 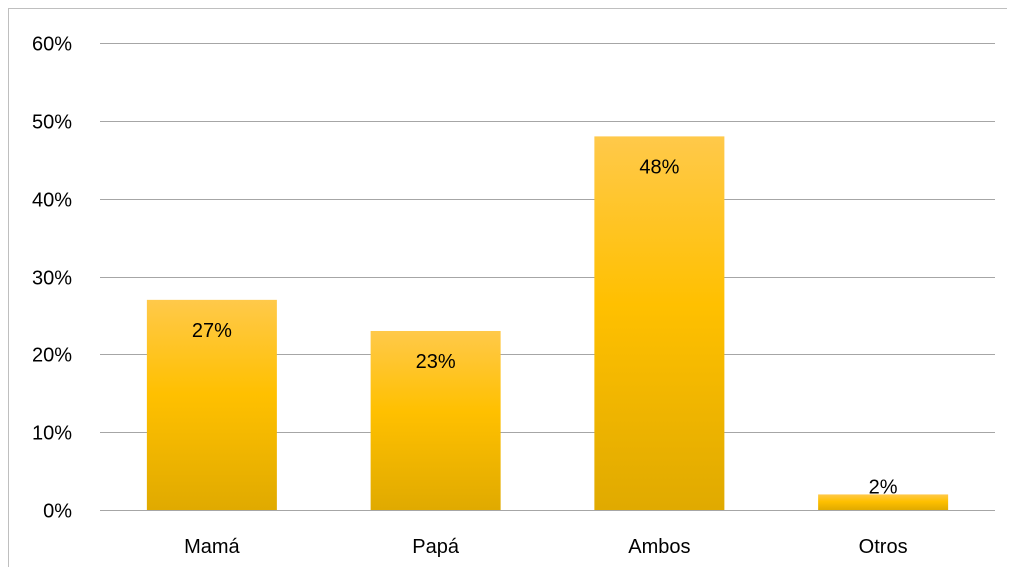 I want to click on bar-papá, so click(x=435, y=420).